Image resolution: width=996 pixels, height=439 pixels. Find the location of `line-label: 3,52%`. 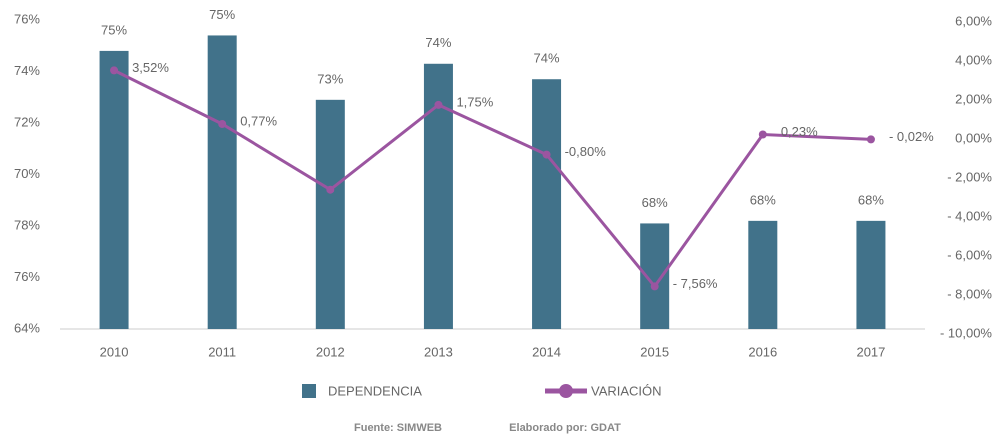

line-label: 3,52% is located at coordinates (150, 67).